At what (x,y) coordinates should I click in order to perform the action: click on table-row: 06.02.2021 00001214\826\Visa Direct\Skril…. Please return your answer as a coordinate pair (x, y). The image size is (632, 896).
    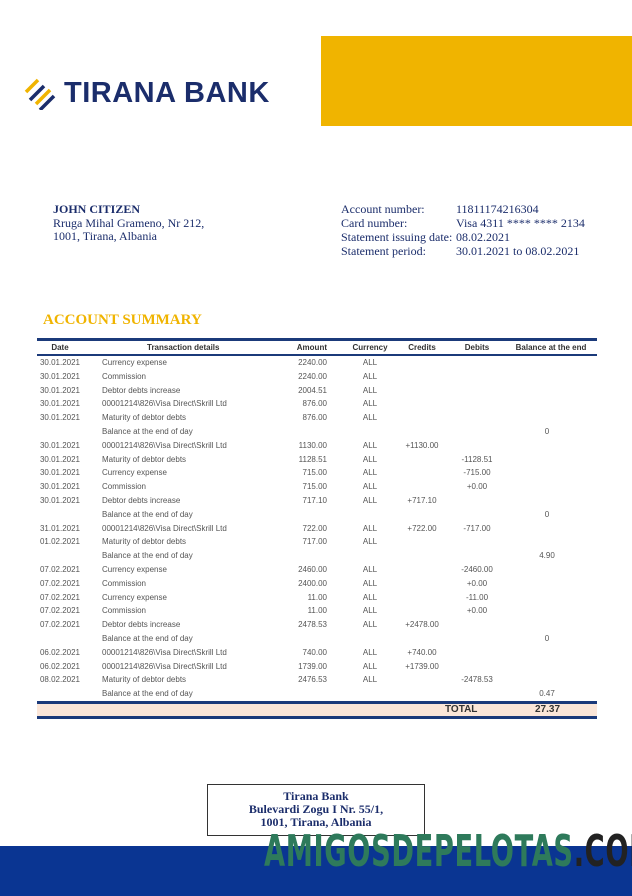
    Looking at the image, I should click on (317, 653).